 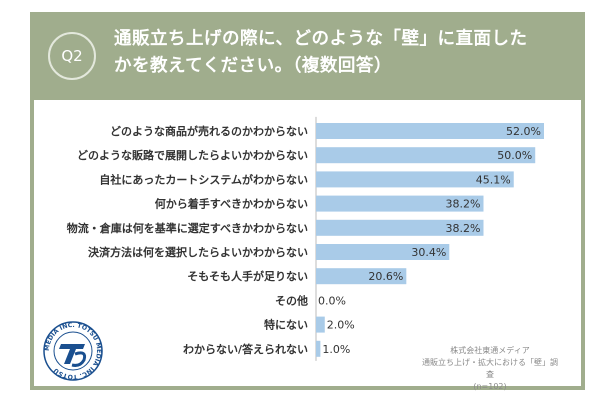 I want to click on category-label: 何から着手すべきかわからない, so click(x=231, y=204).